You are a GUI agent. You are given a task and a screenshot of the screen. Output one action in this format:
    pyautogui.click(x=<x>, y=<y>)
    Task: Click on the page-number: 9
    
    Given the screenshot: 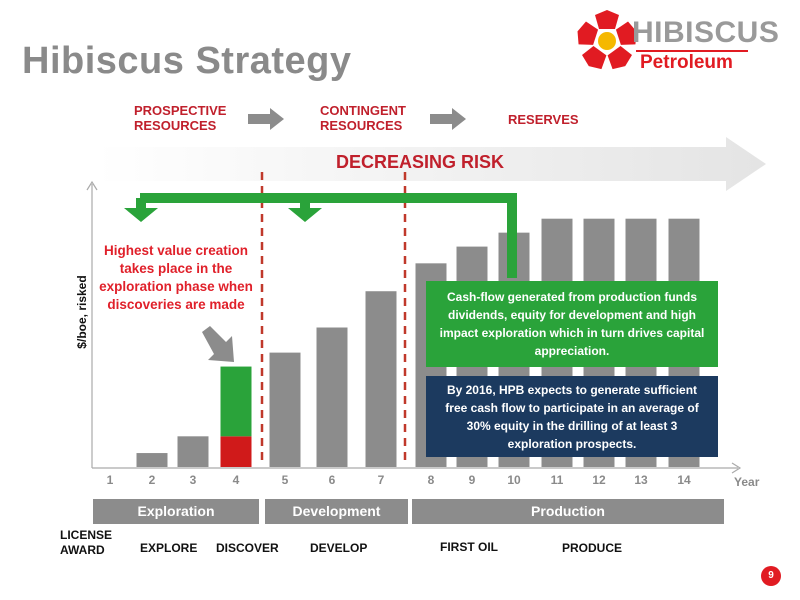 What is the action you would take?
    pyautogui.click(x=771, y=576)
    